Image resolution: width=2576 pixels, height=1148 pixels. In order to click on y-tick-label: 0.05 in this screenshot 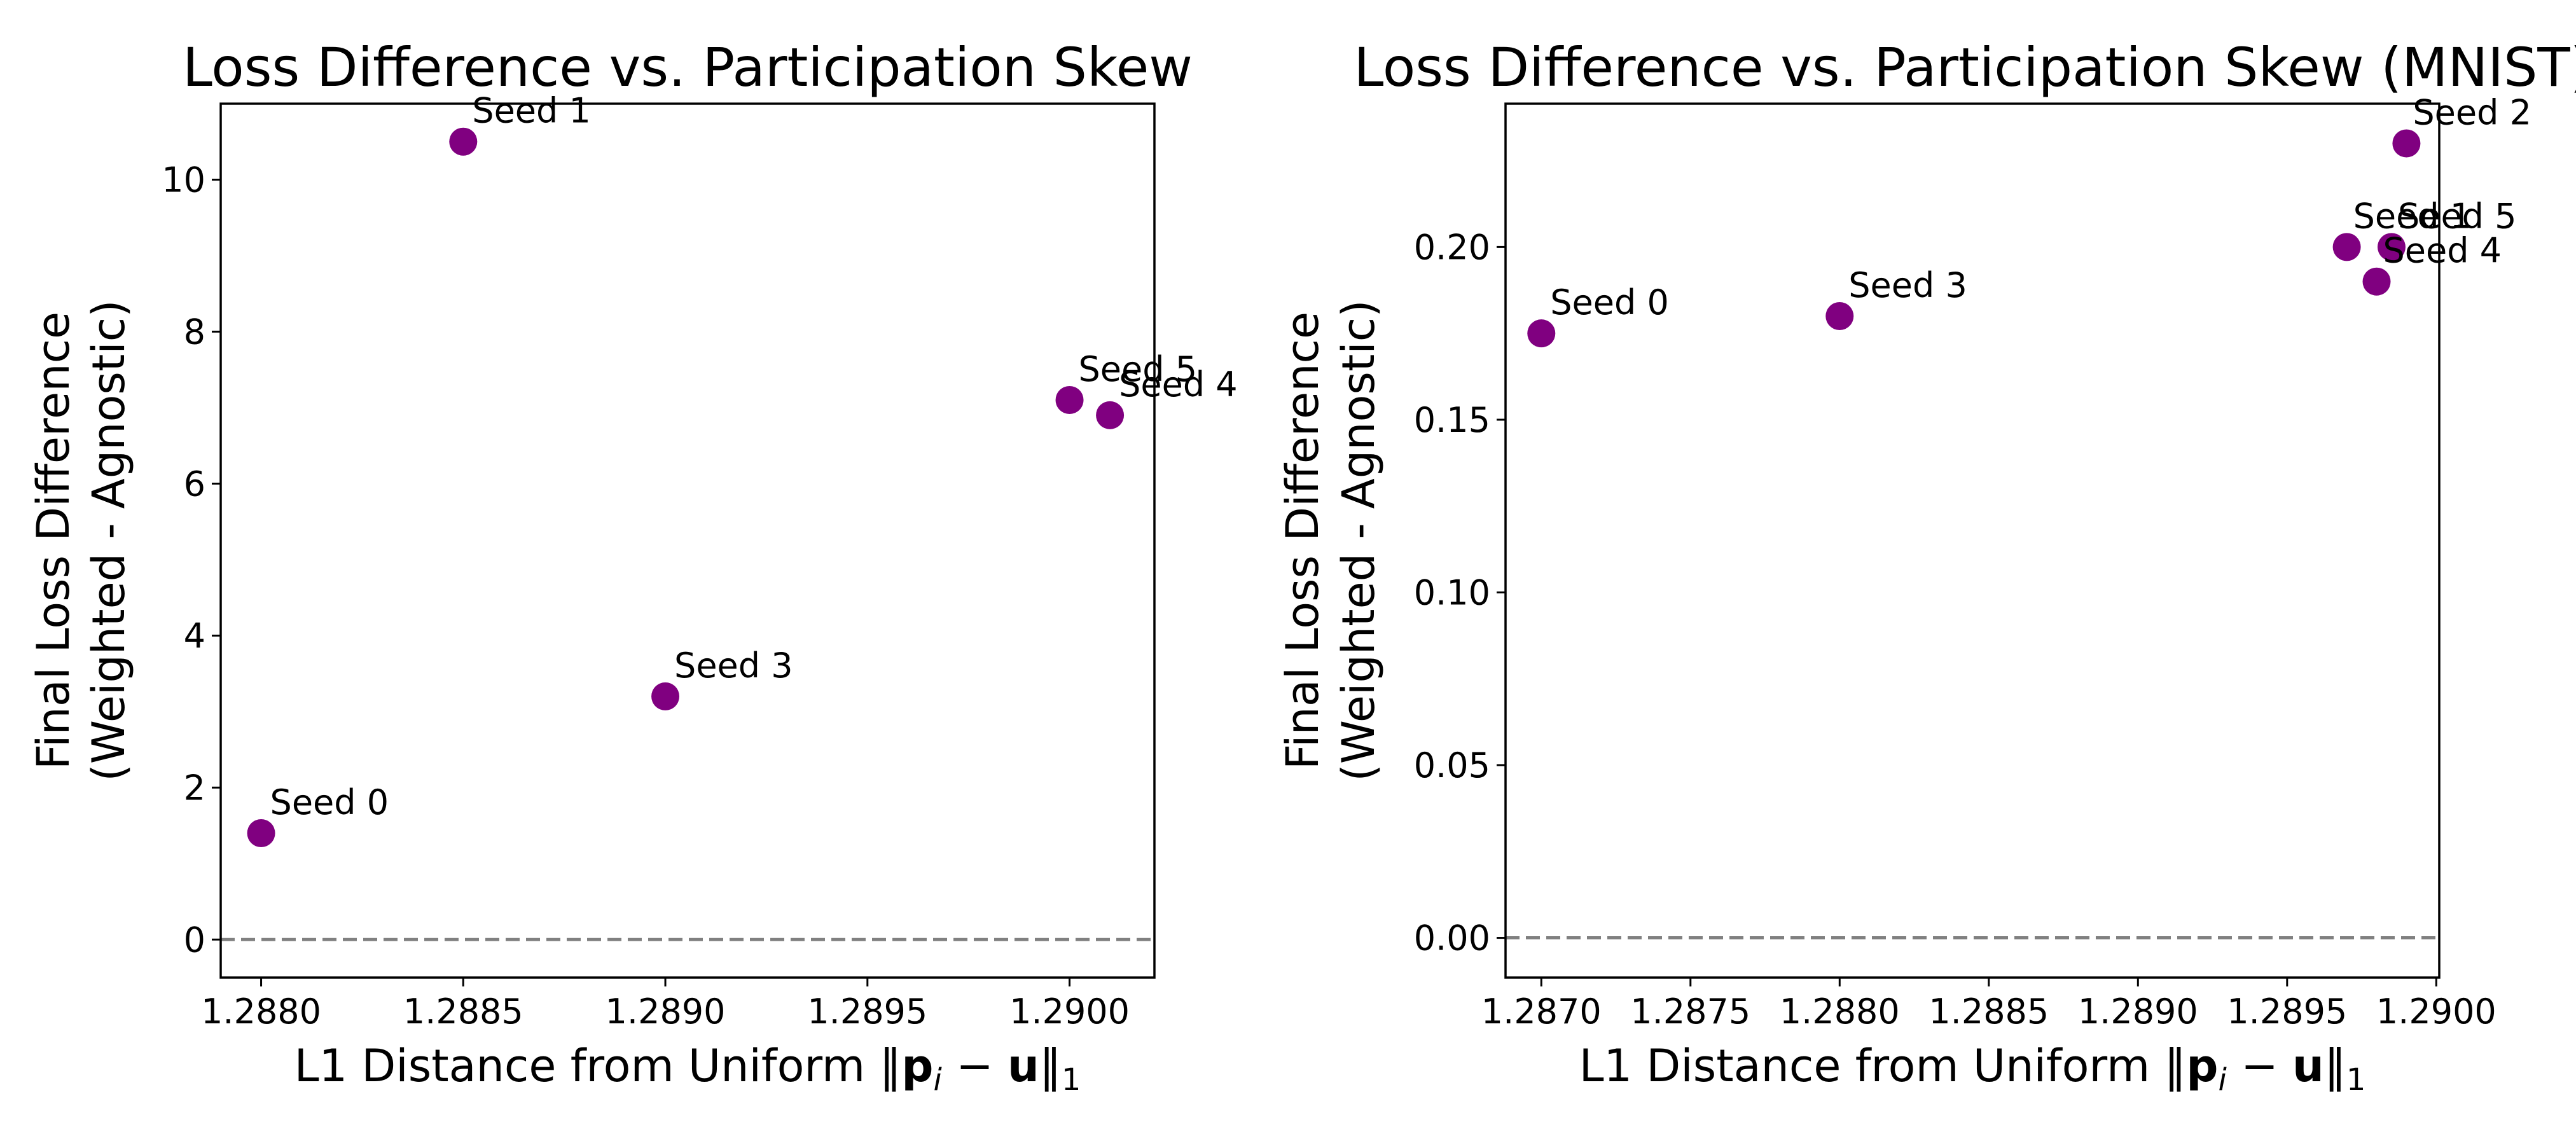, I will do `click(1452, 765)`.